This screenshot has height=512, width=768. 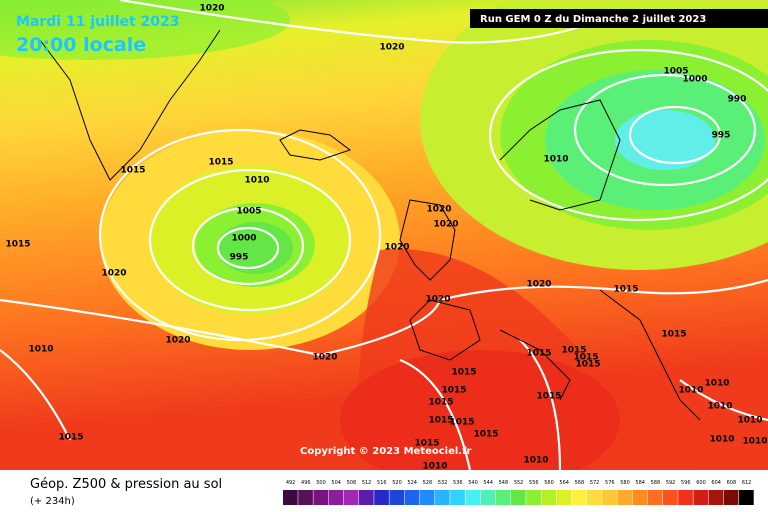 What do you see at coordinates (747, 483) in the screenshot?
I see `scale-label: 612` at bounding box center [747, 483].